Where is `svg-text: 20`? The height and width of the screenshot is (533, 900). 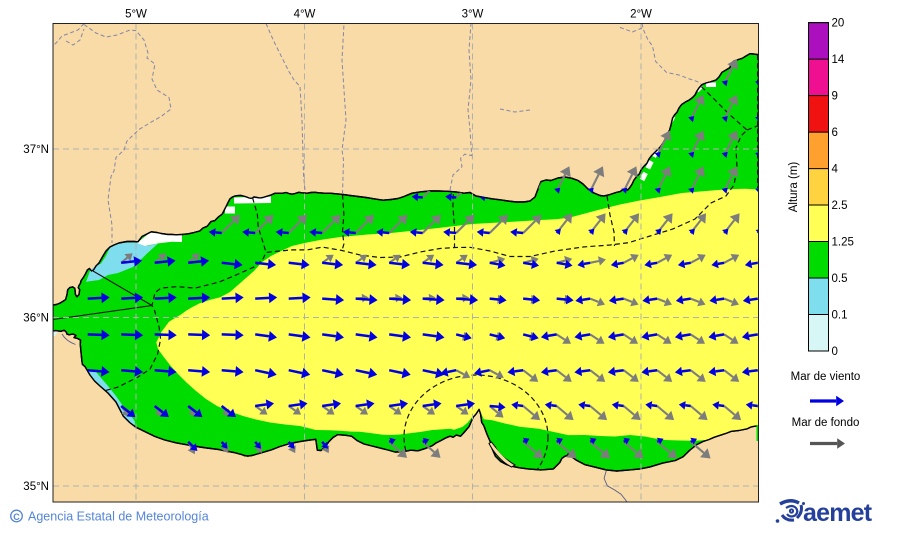
svg-text: 20 is located at coordinates (838, 24).